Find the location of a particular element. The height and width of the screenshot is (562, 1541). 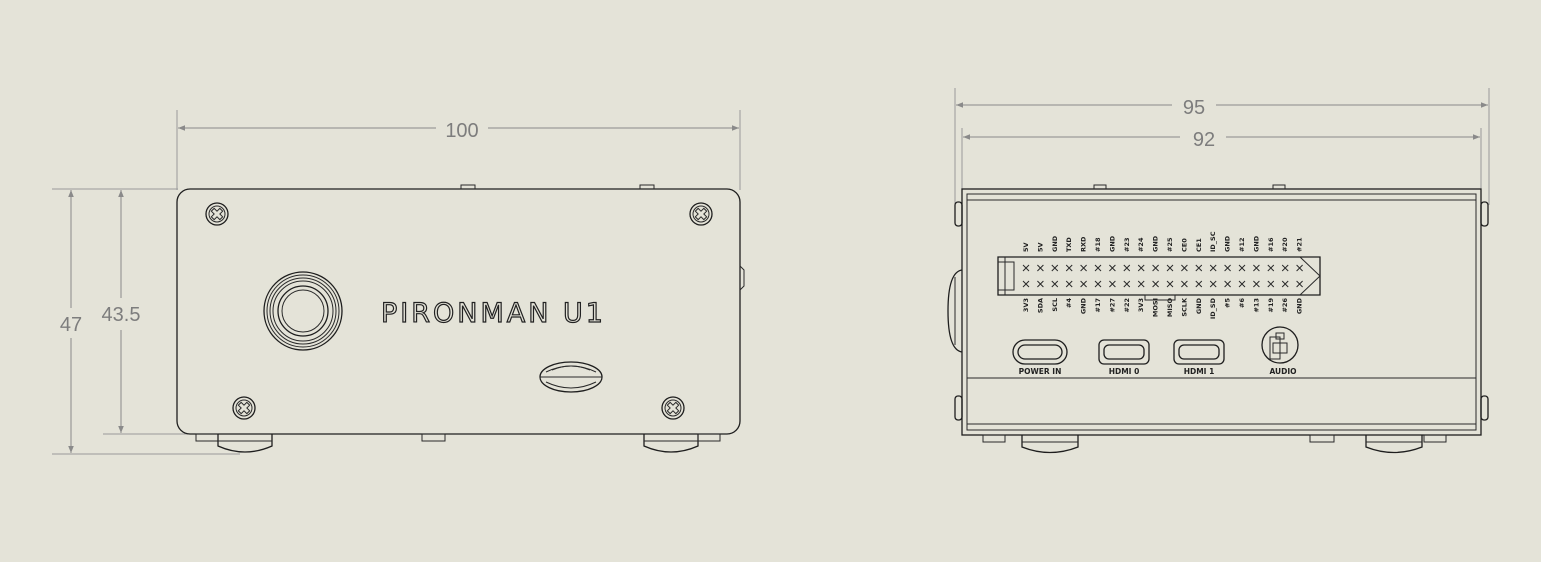

hdmi0-port-icon: HDMI 0 is located at coordinates (1124, 357).